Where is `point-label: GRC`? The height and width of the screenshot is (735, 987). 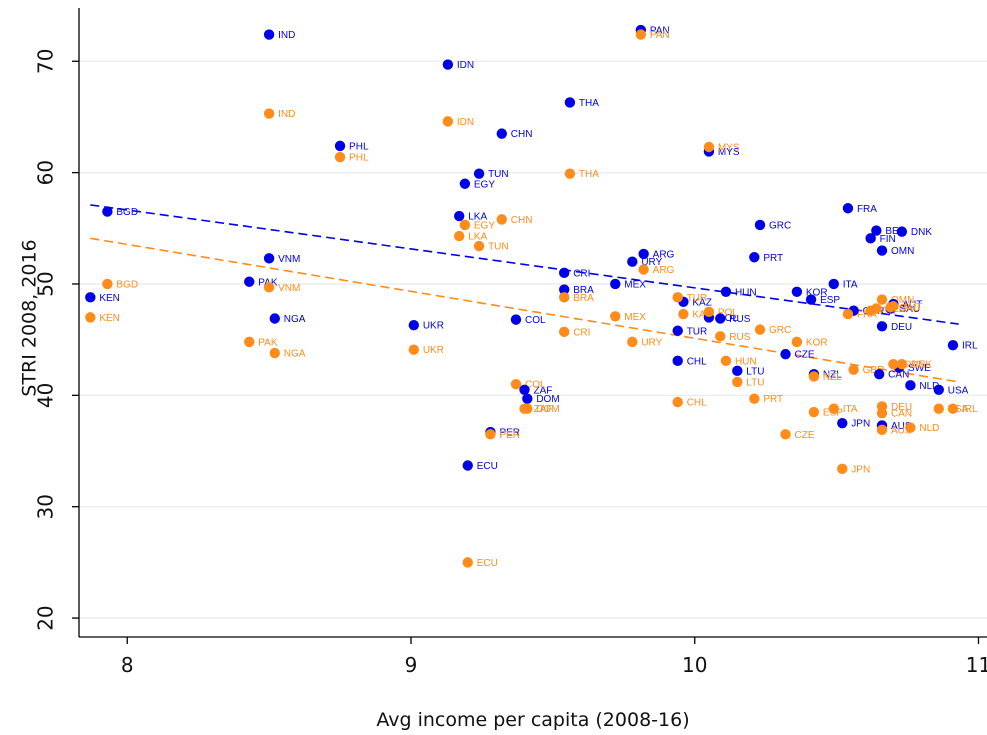 point-label: GRC is located at coordinates (780, 225).